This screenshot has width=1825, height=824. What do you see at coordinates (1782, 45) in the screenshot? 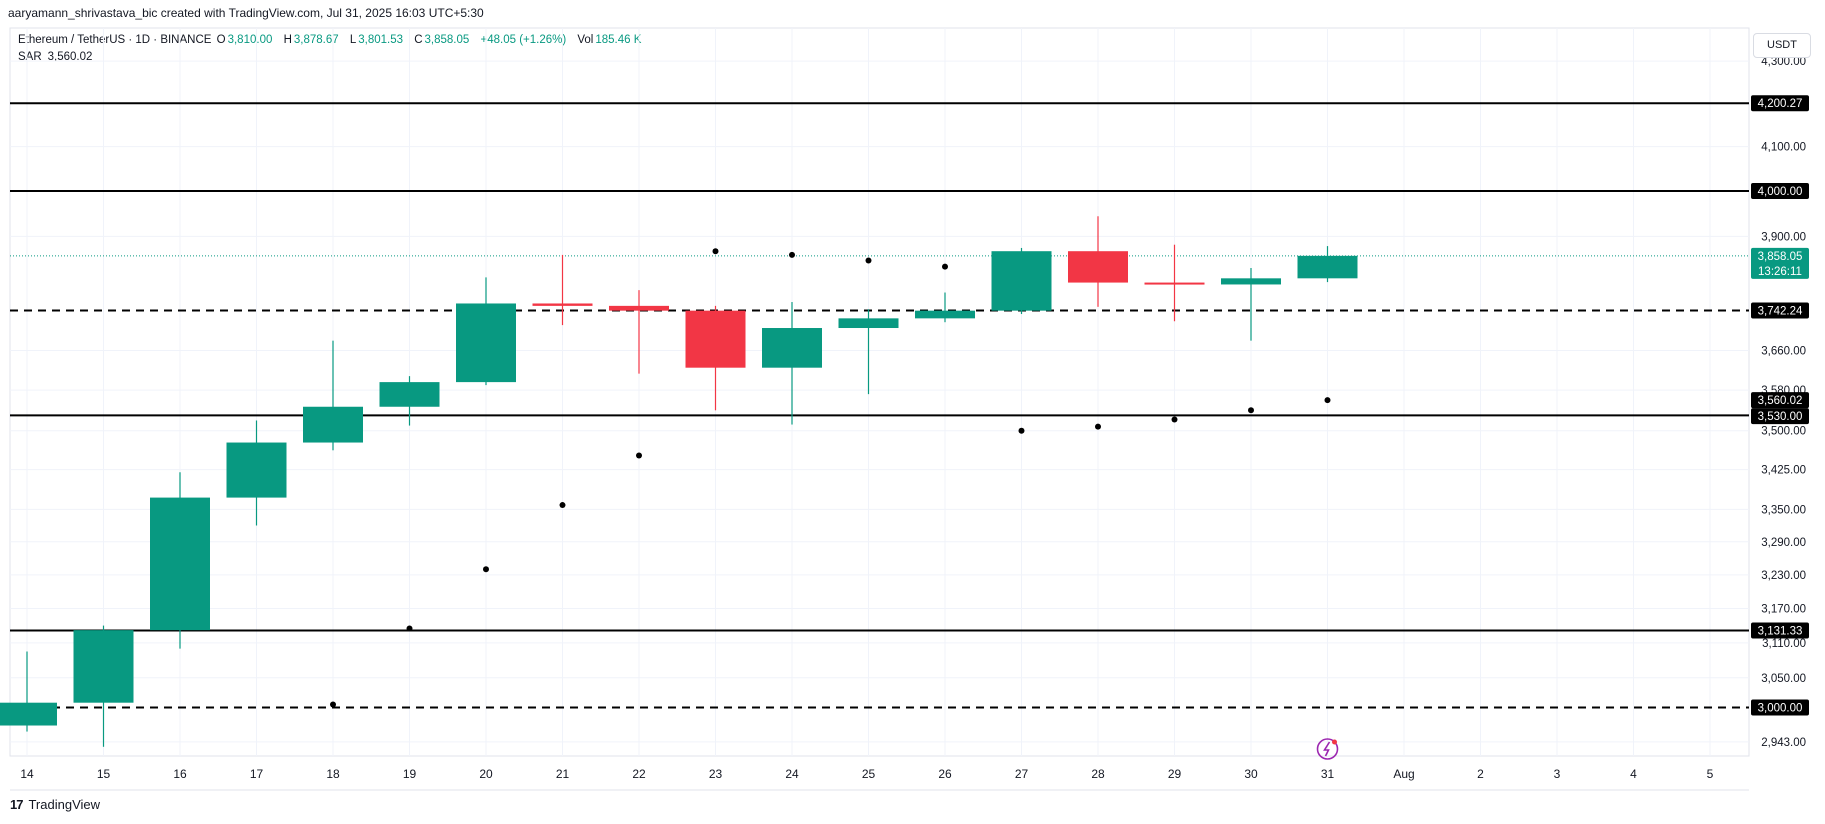
I see `currency-button: USDT` at bounding box center [1782, 45].